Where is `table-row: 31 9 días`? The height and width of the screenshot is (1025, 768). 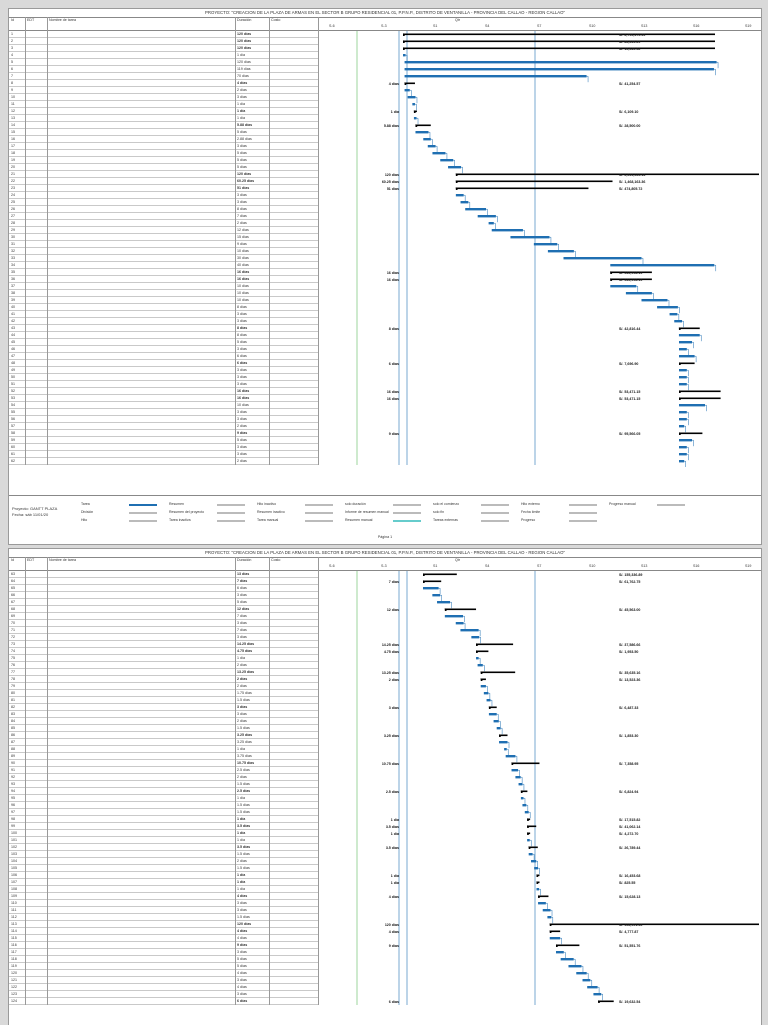
table-row: 31 9 días is located at coordinates (164, 244).